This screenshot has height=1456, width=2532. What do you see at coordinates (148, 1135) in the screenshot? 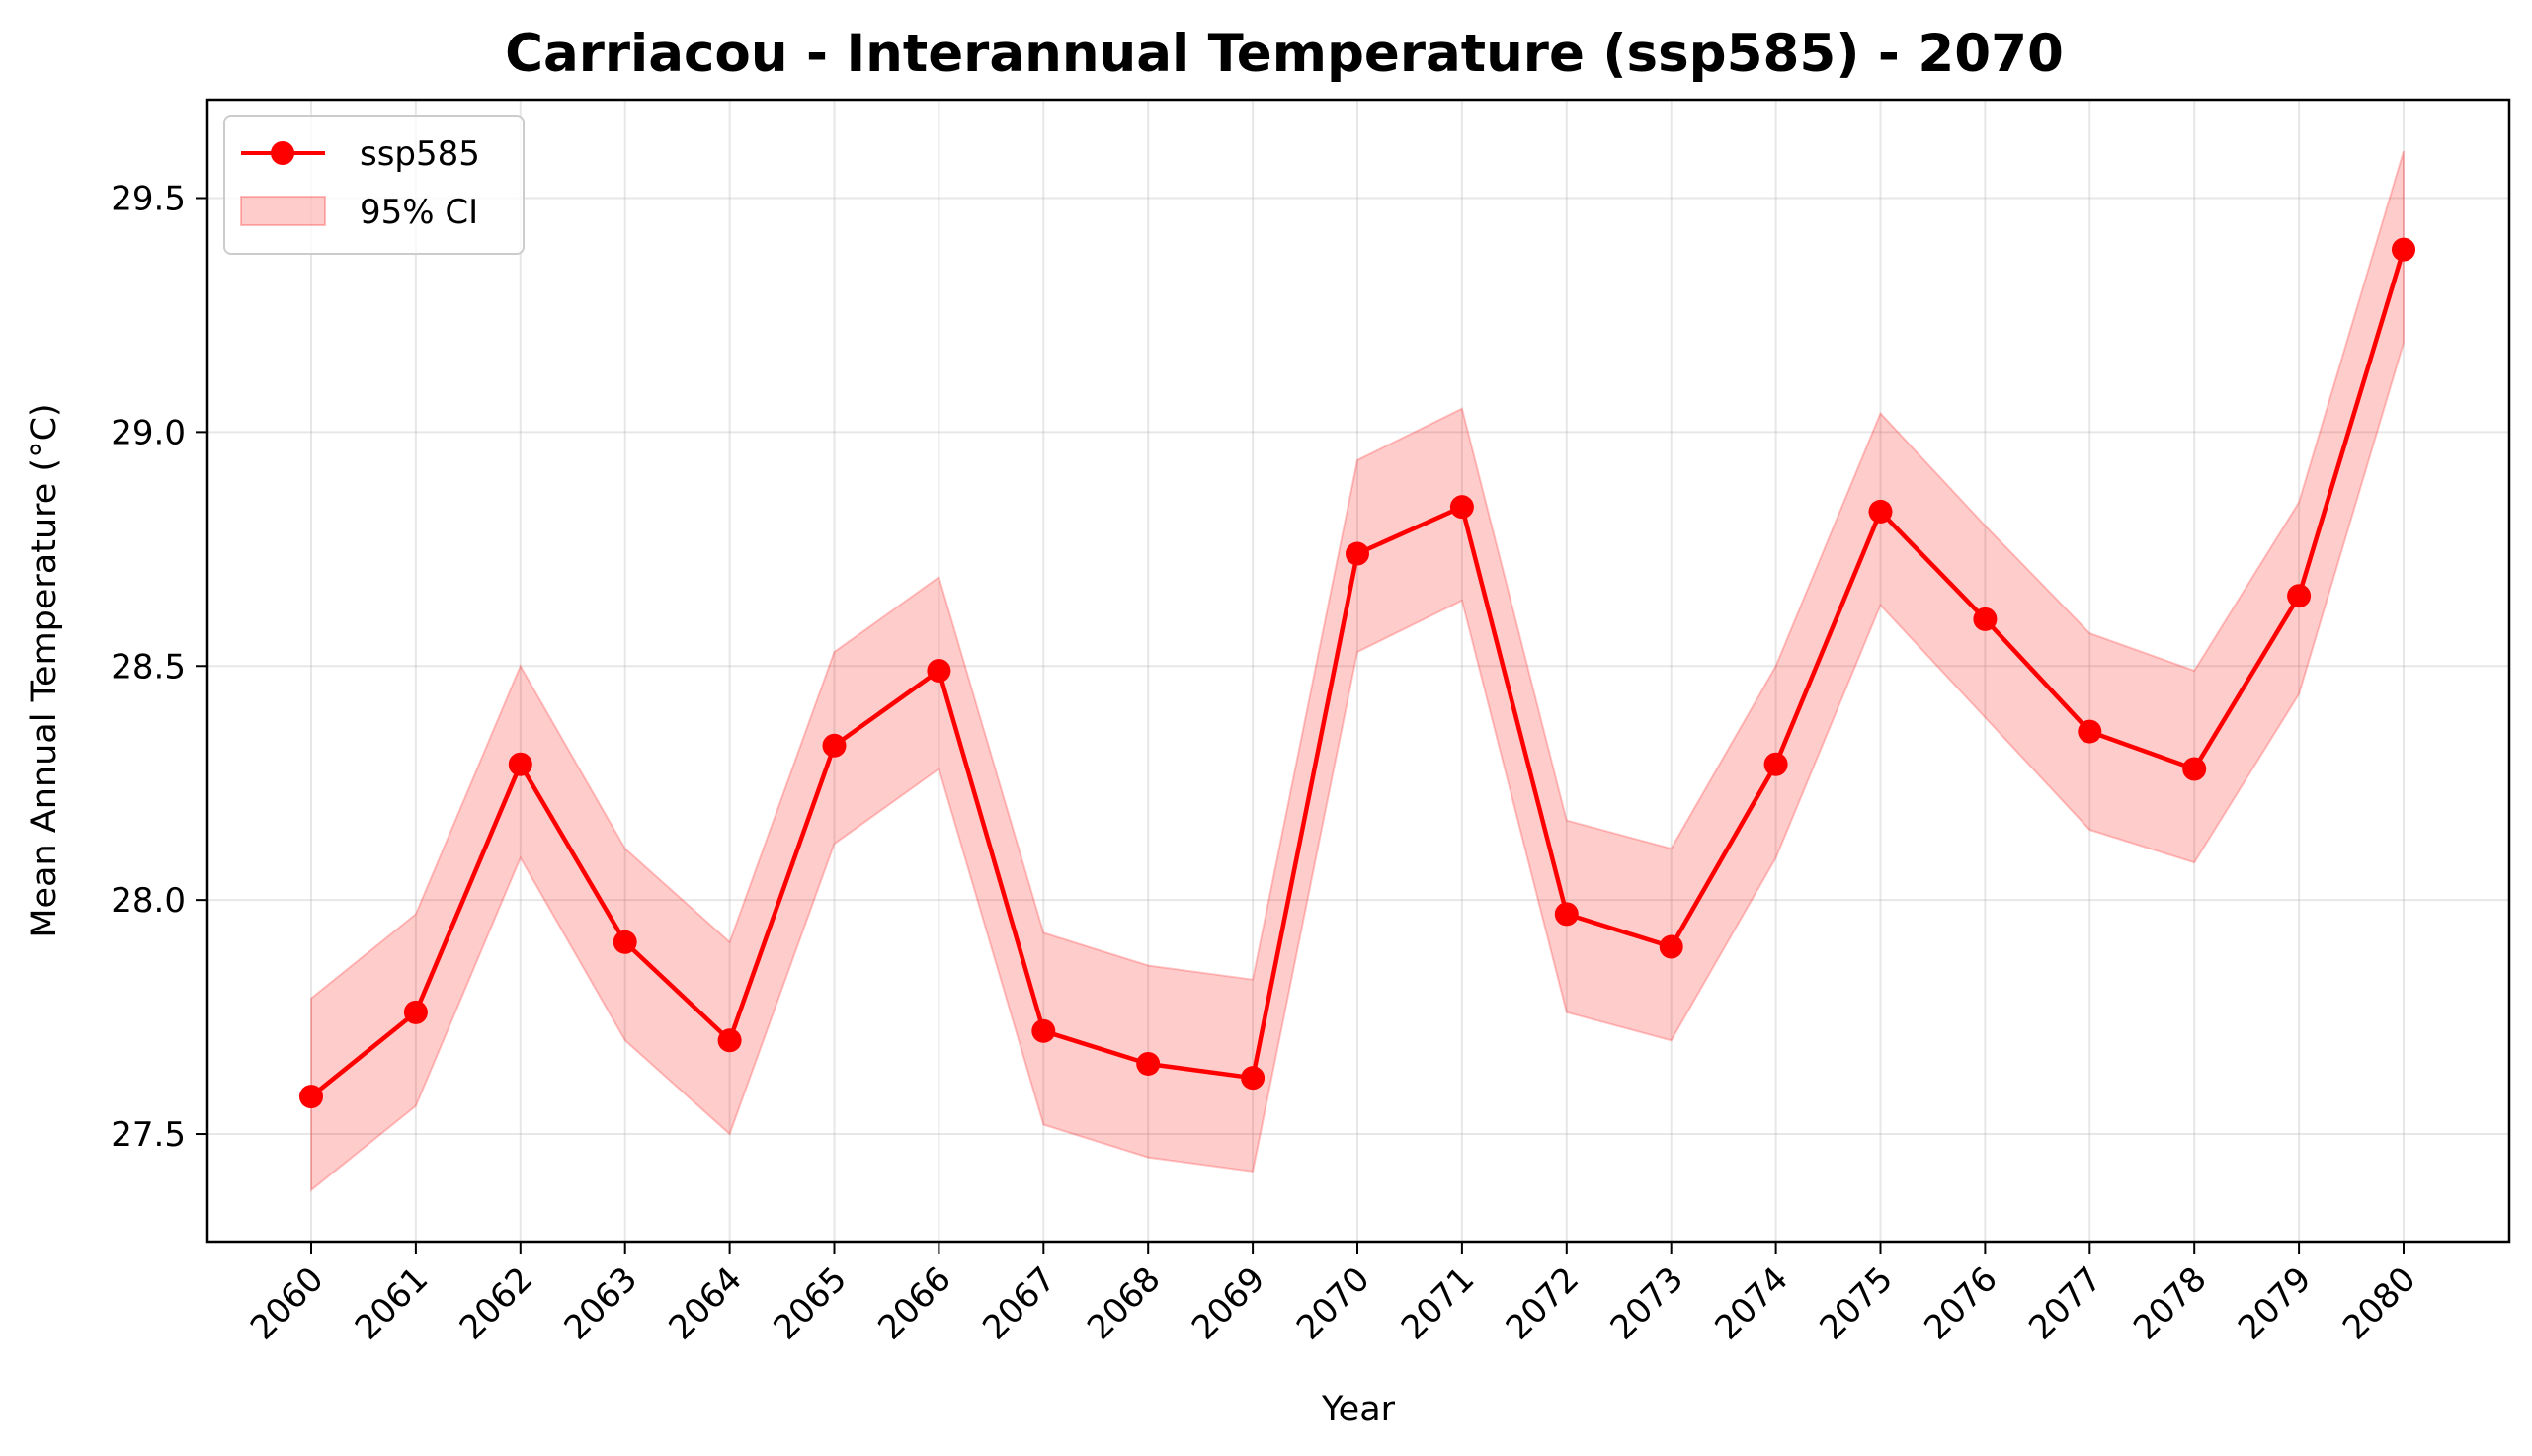
I see `y-tick-label: 27.5` at bounding box center [148, 1135].